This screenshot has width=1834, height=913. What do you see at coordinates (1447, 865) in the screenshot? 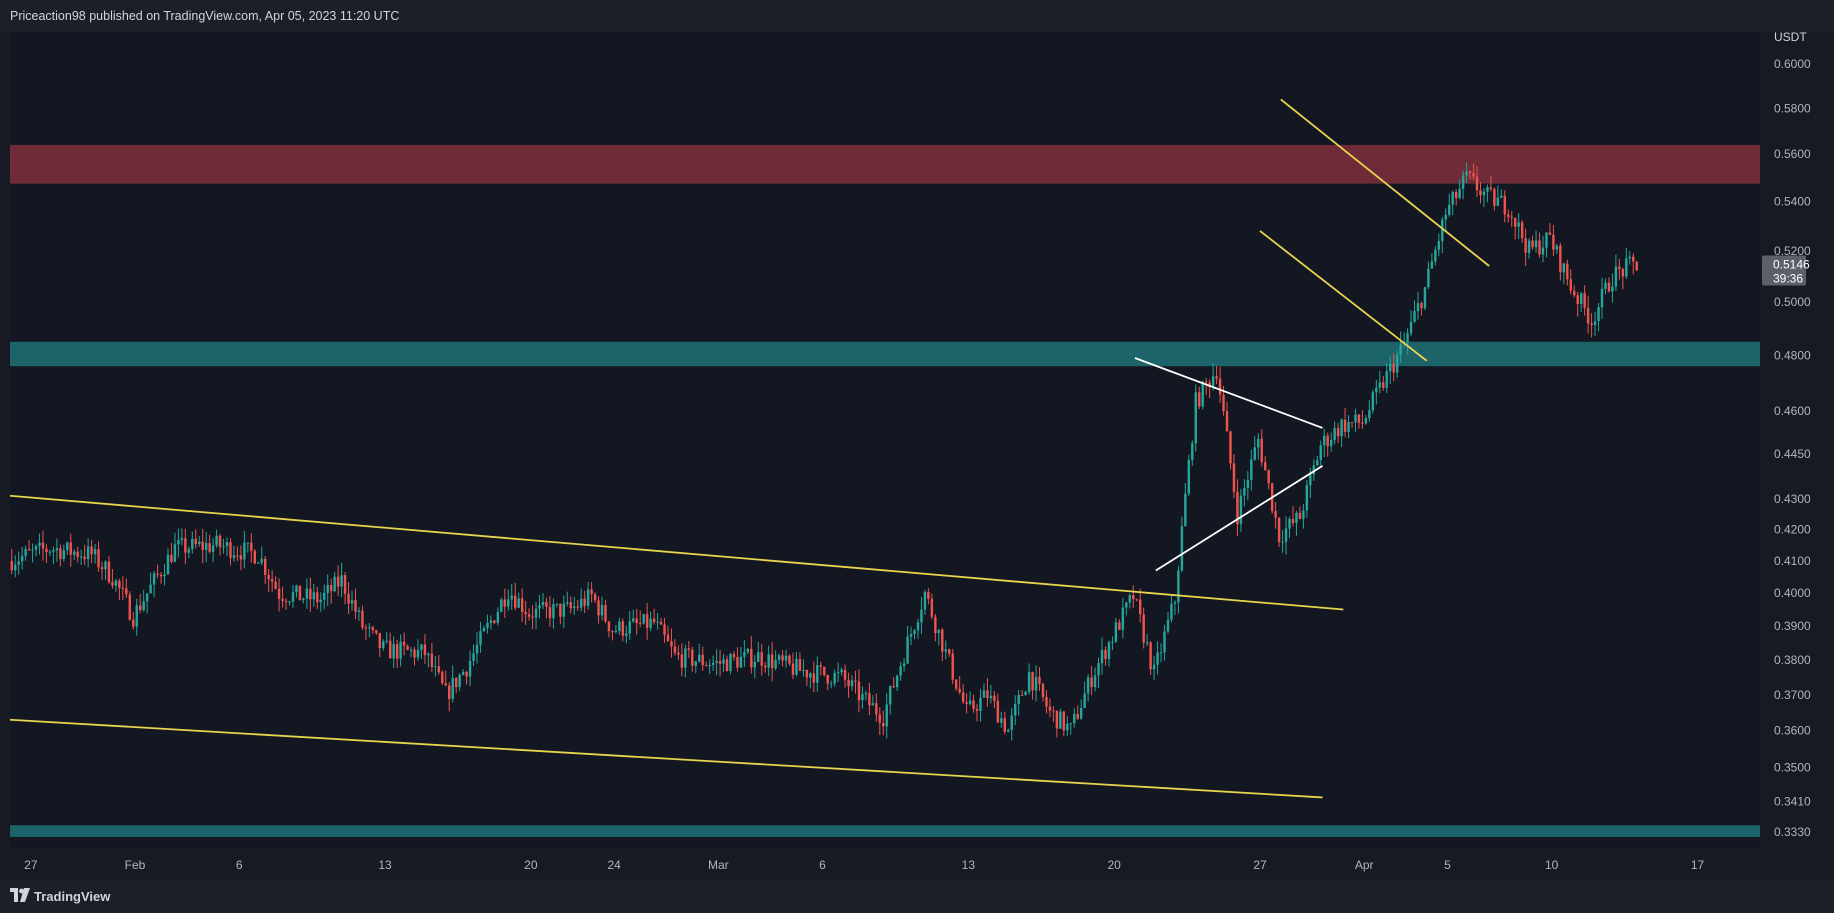
I see `date-tick-12: 5` at bounding box center [1447, 865].